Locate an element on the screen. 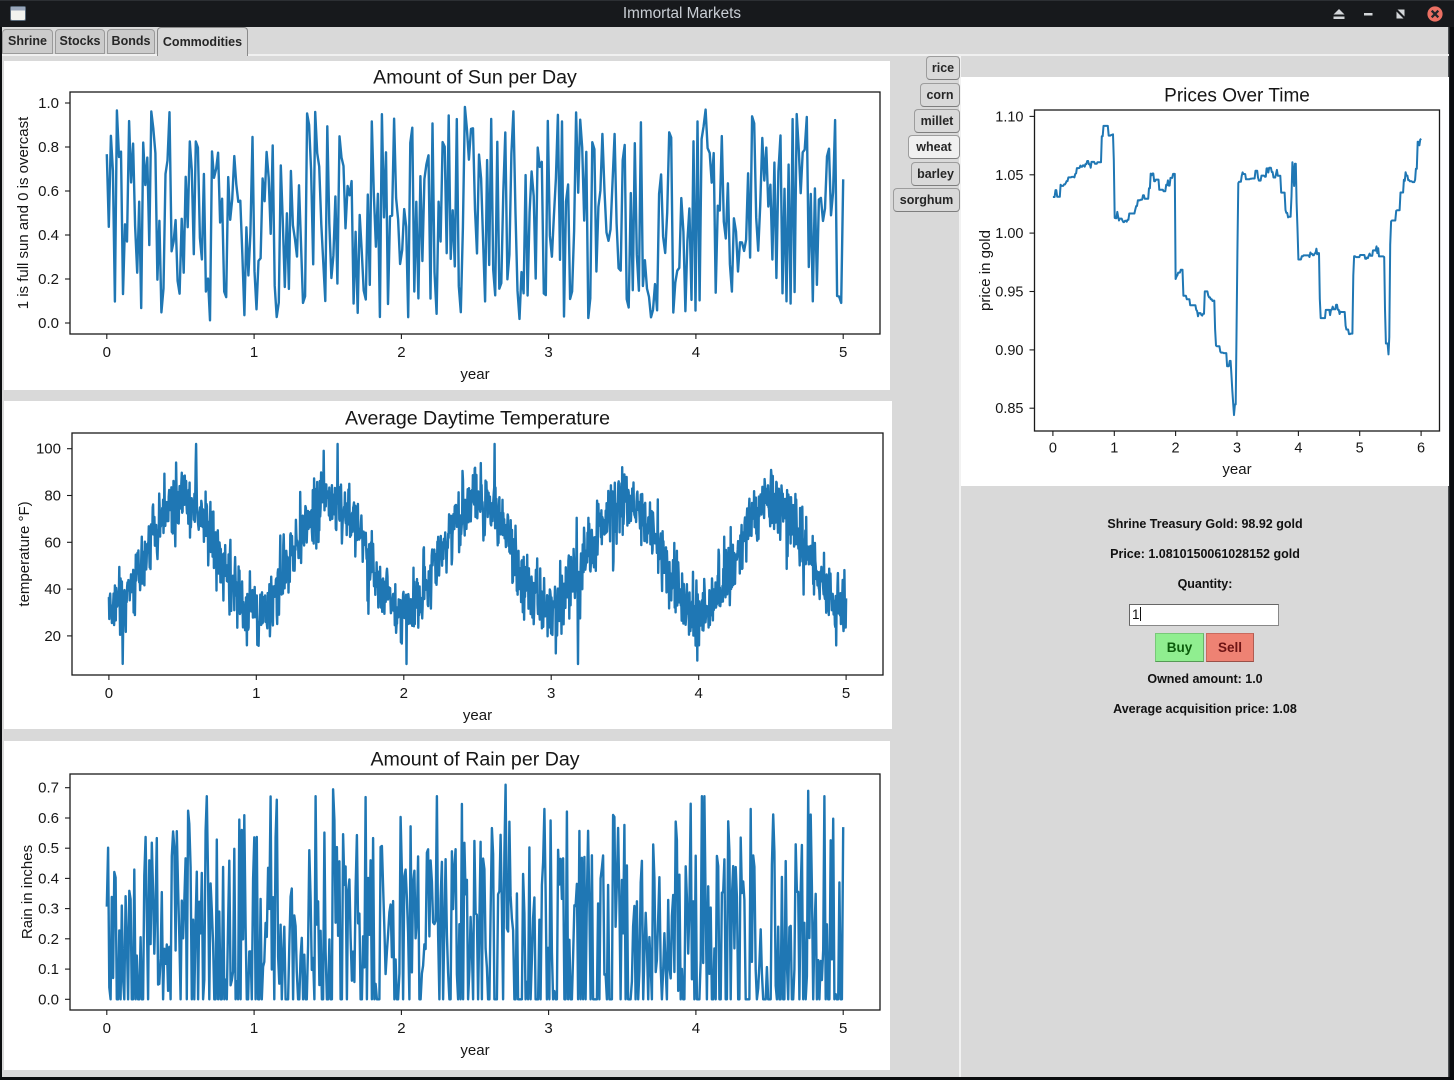 The height and width of the screenshot is (1080, 1454). svg-text: Amount of Rain per Day is located at coordinates (474, 760).